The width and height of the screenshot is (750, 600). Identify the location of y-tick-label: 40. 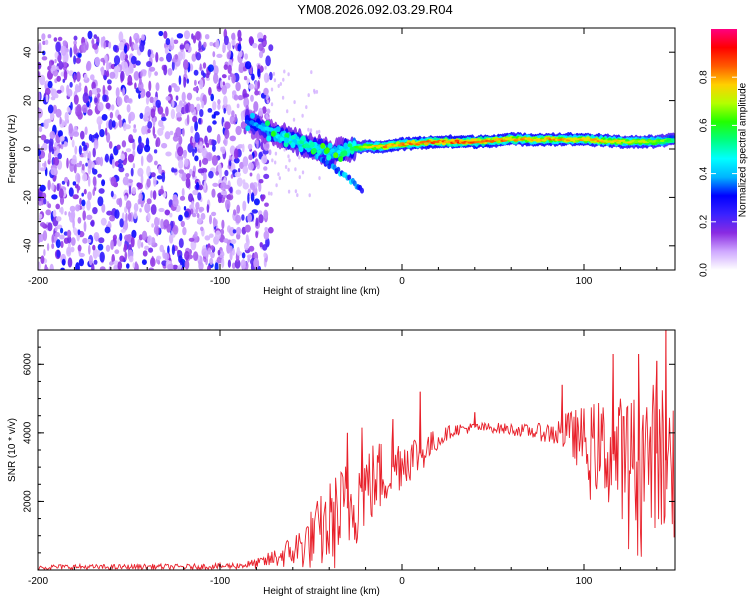
(28, 52).